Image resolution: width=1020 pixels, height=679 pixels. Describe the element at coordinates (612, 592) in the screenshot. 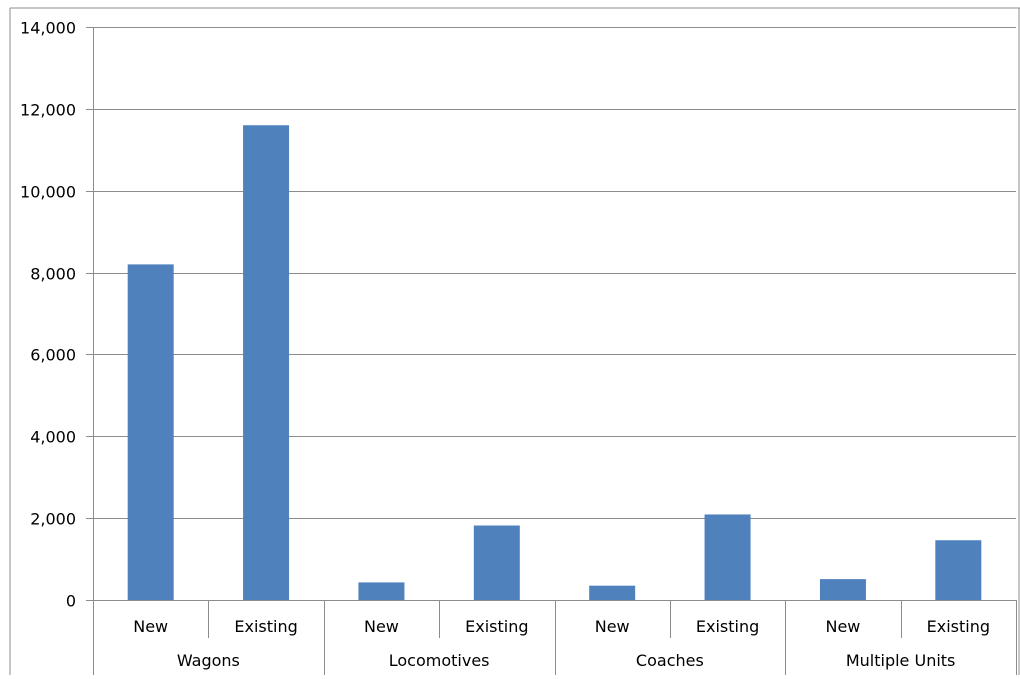

I see `bar-coaches-new` at that location.